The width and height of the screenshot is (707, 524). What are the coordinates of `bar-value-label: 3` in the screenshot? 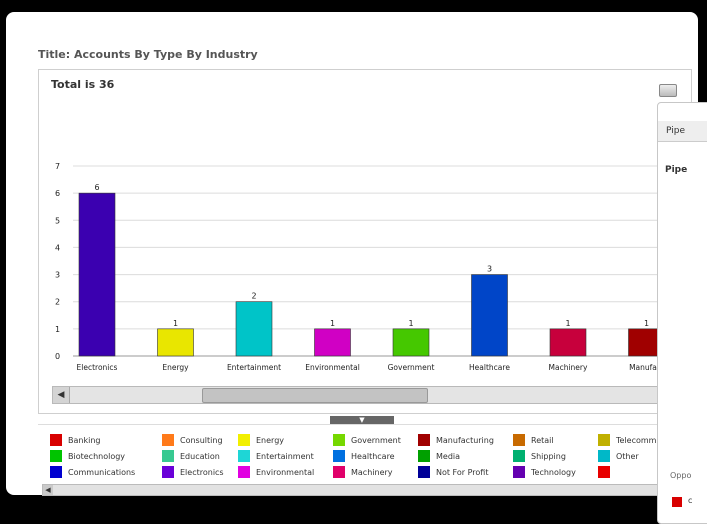 It's located at (489, 269).